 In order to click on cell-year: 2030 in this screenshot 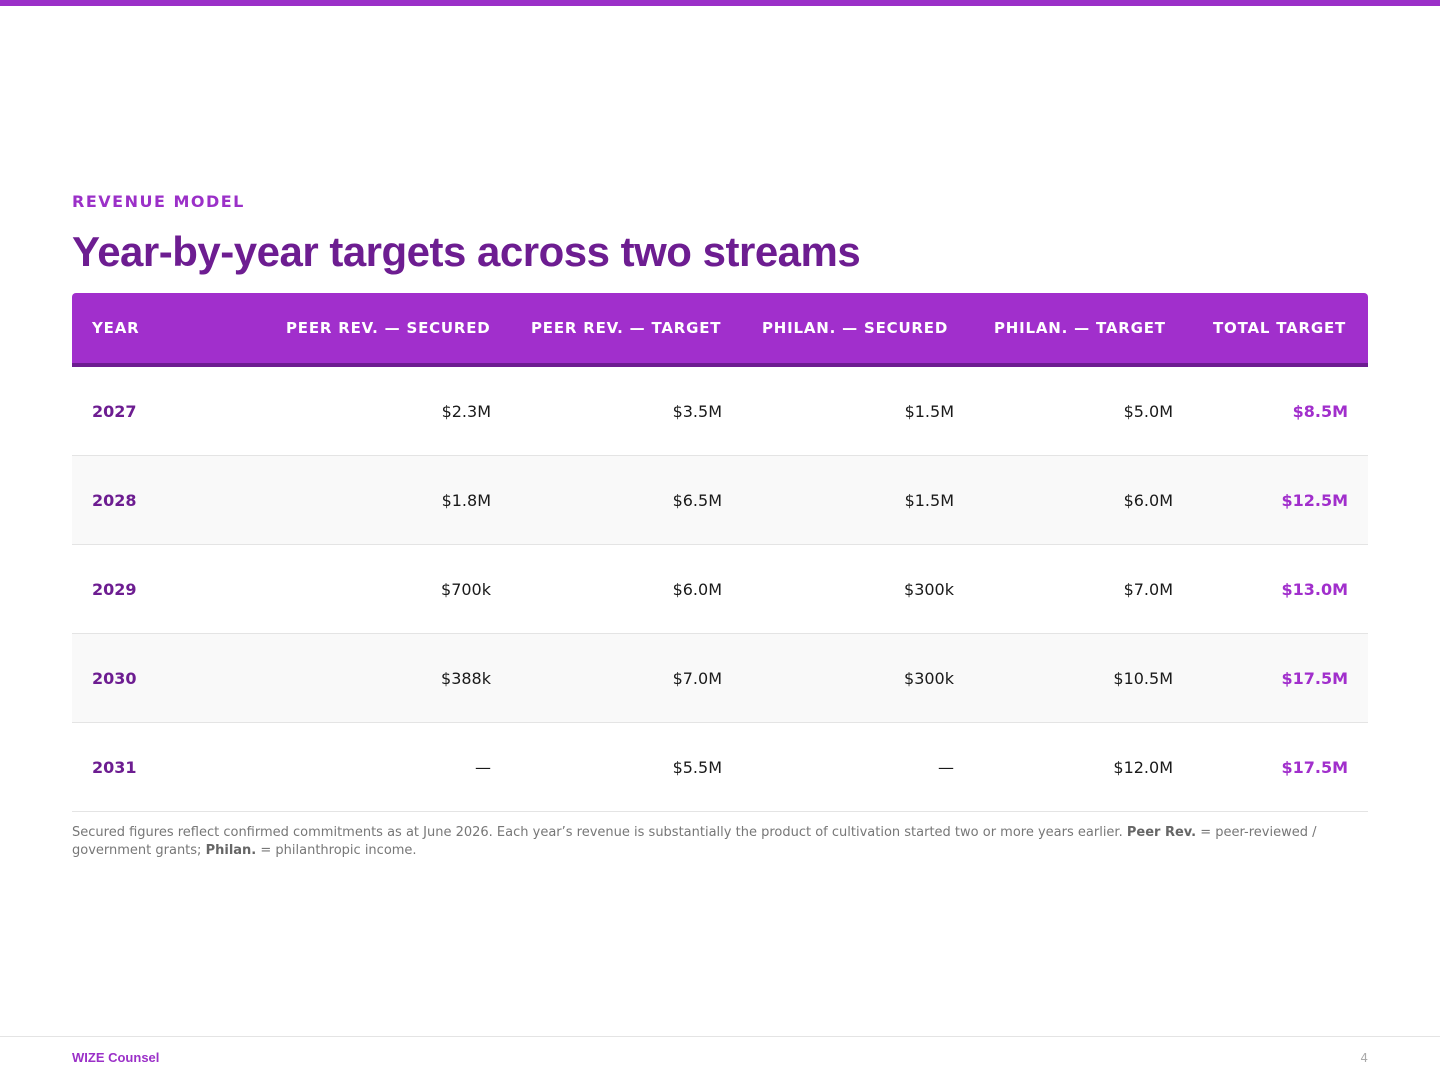, I will do `click(169, 678)`.